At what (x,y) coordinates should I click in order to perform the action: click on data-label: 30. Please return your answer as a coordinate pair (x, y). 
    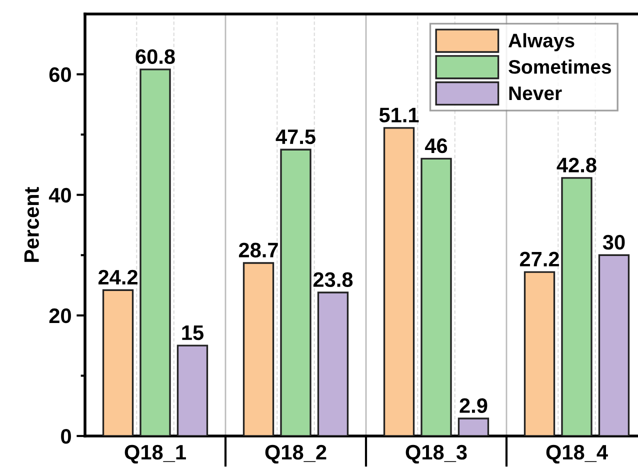
    Looking at the image, I should click on (613, 242).